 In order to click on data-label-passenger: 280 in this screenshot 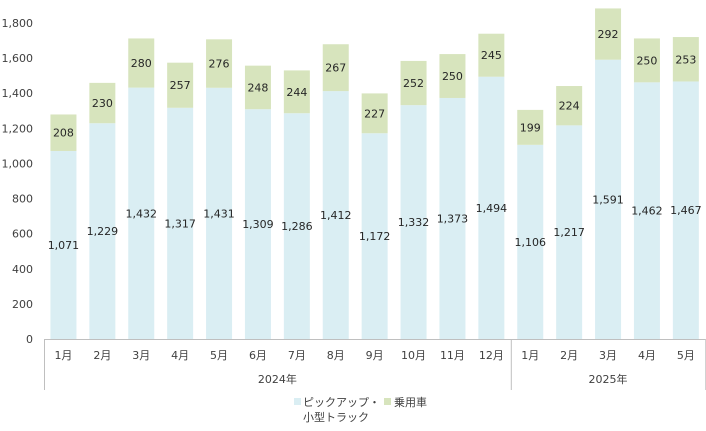, I will do `click(141, 63)`.